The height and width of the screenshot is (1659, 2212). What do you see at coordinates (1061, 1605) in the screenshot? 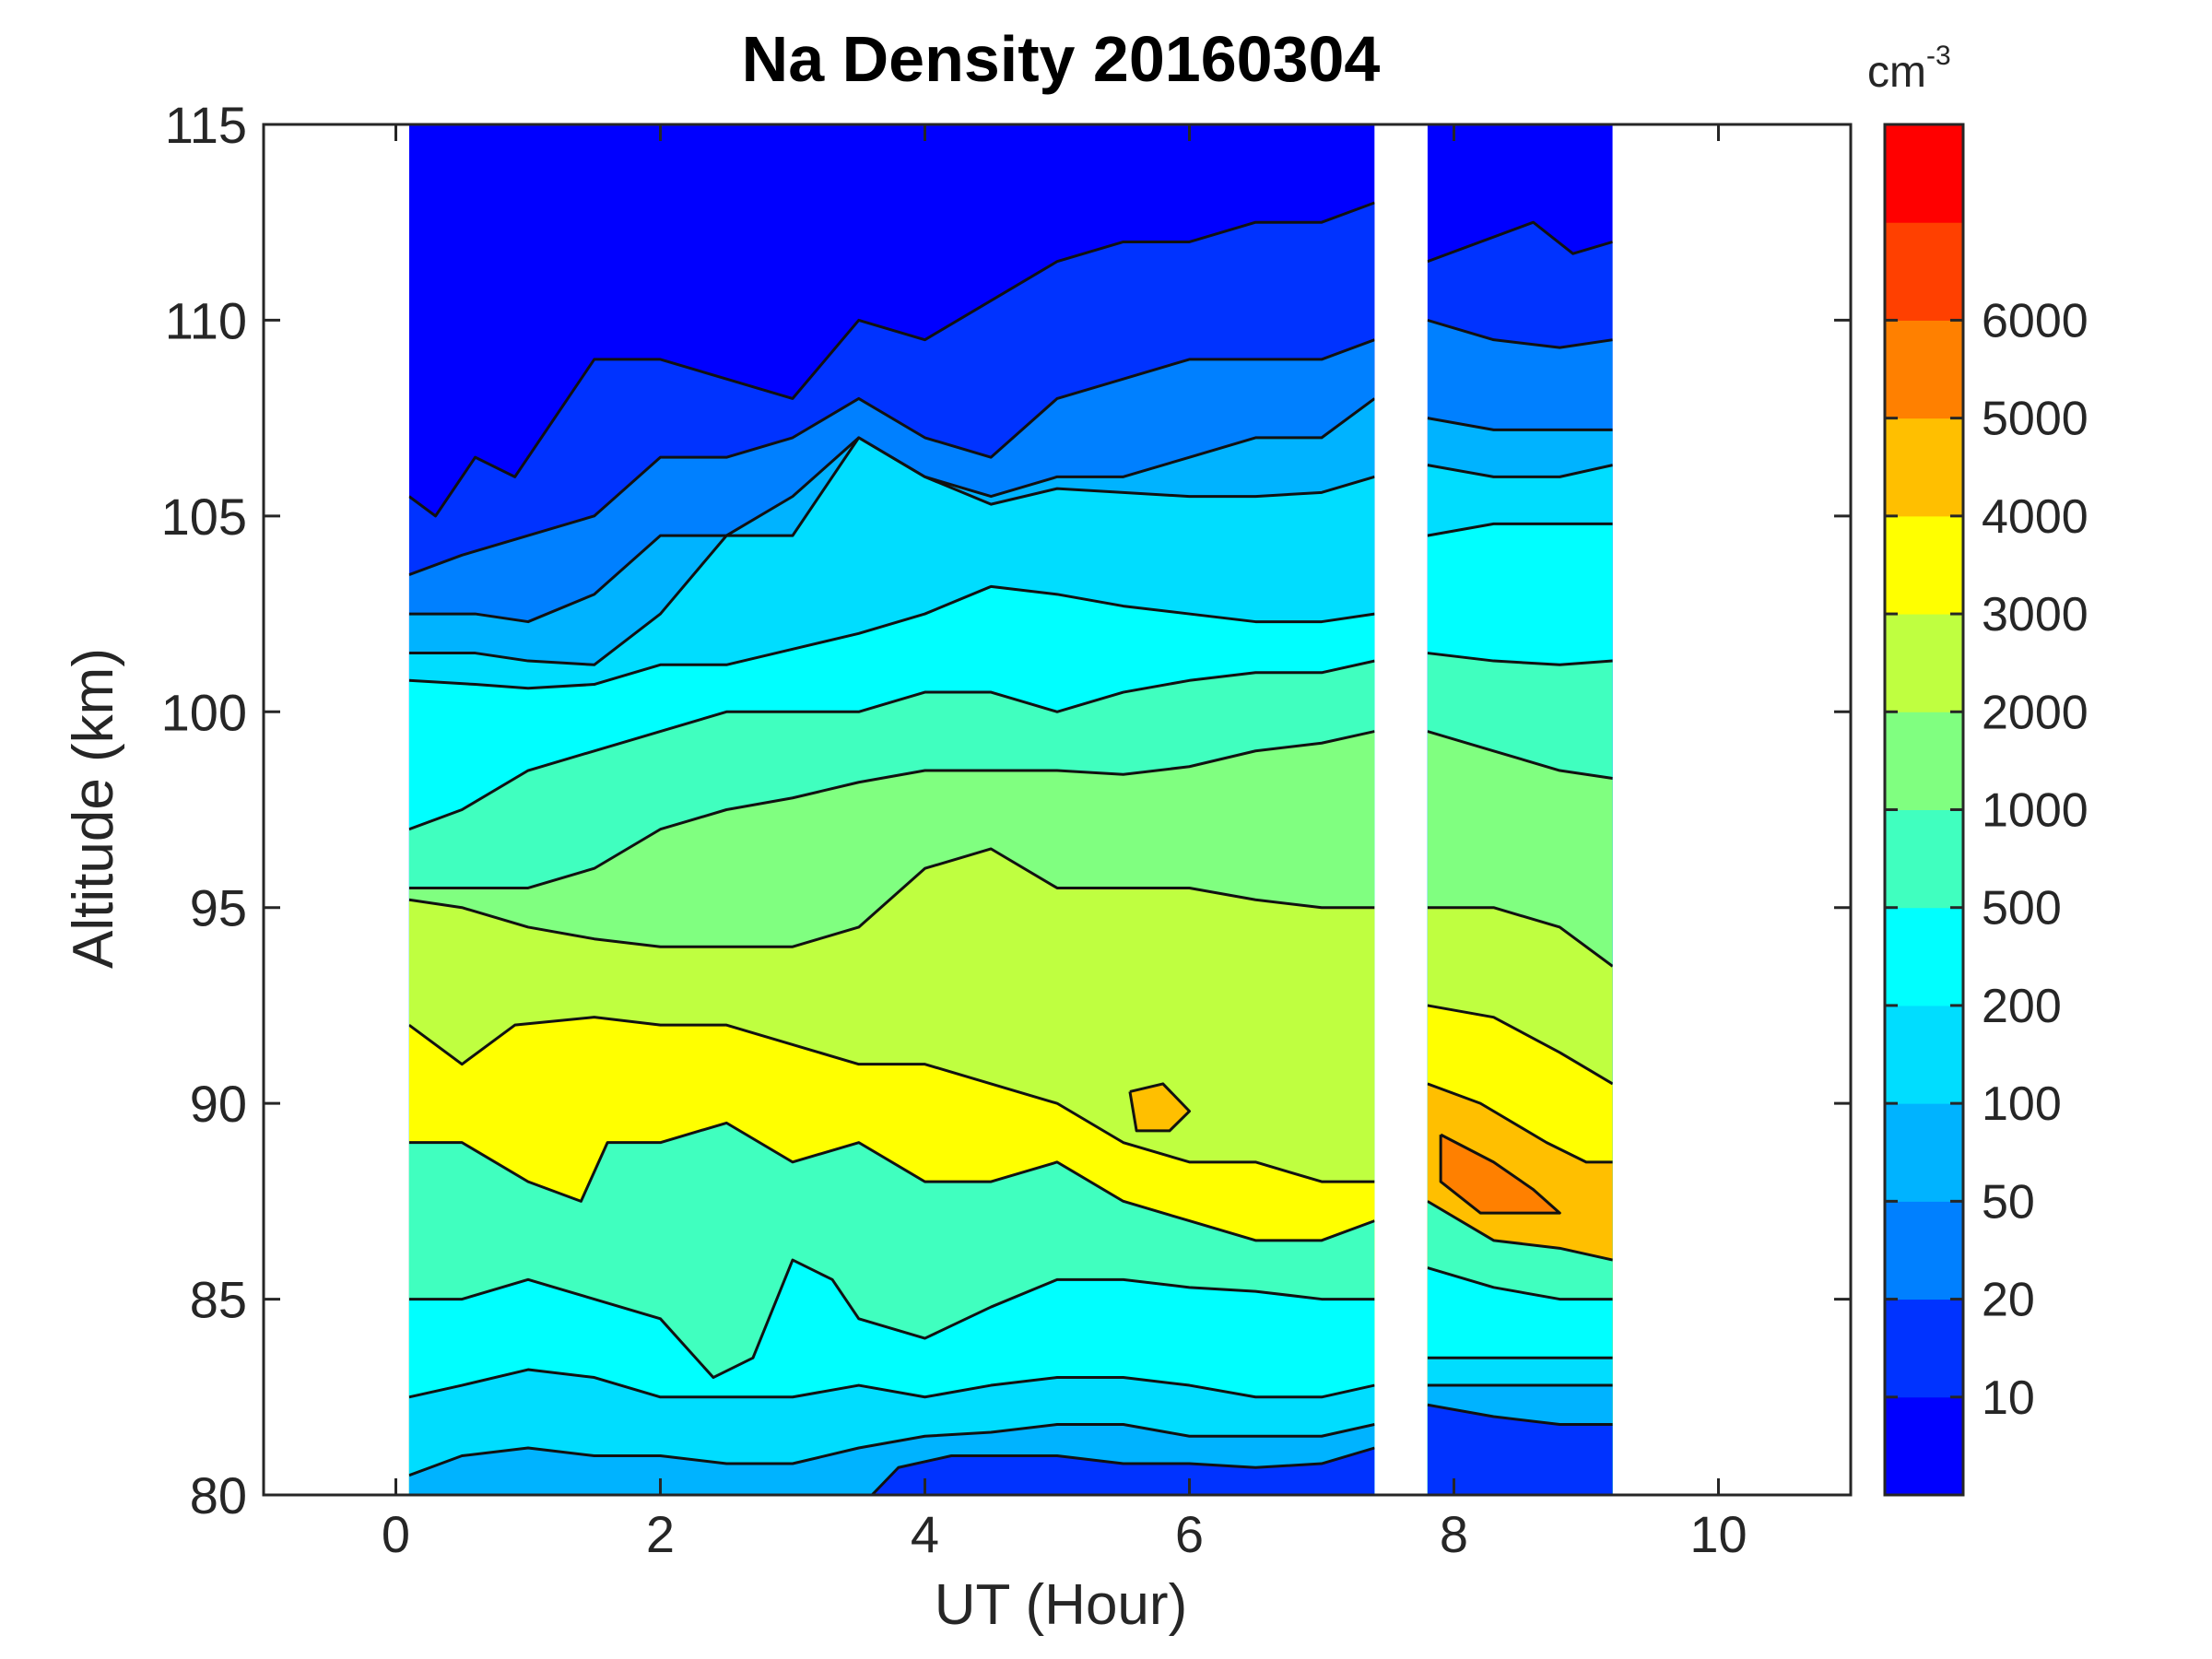
I see `x-axis-label: UT (Hour)` at bounding box center [1061, 1605].